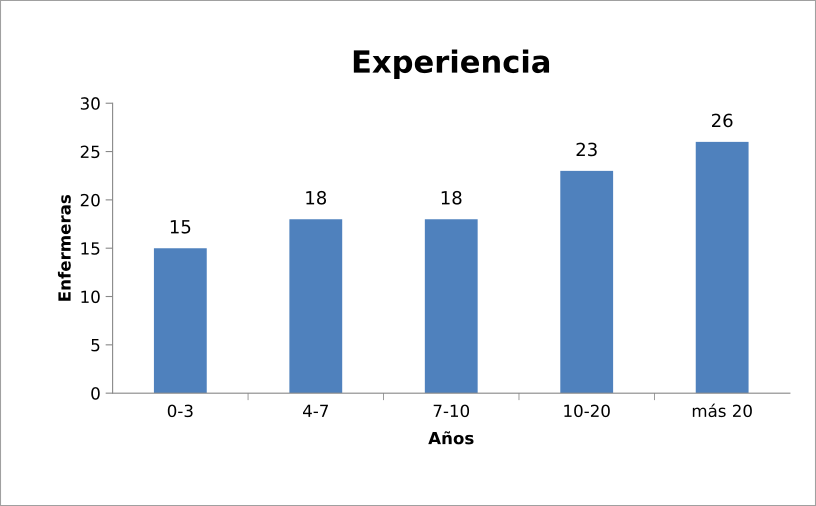 Image resolution: width=816 pixels, height=506 pixels. I want to click on x-tick-label: 4-7, so click(315, 410).